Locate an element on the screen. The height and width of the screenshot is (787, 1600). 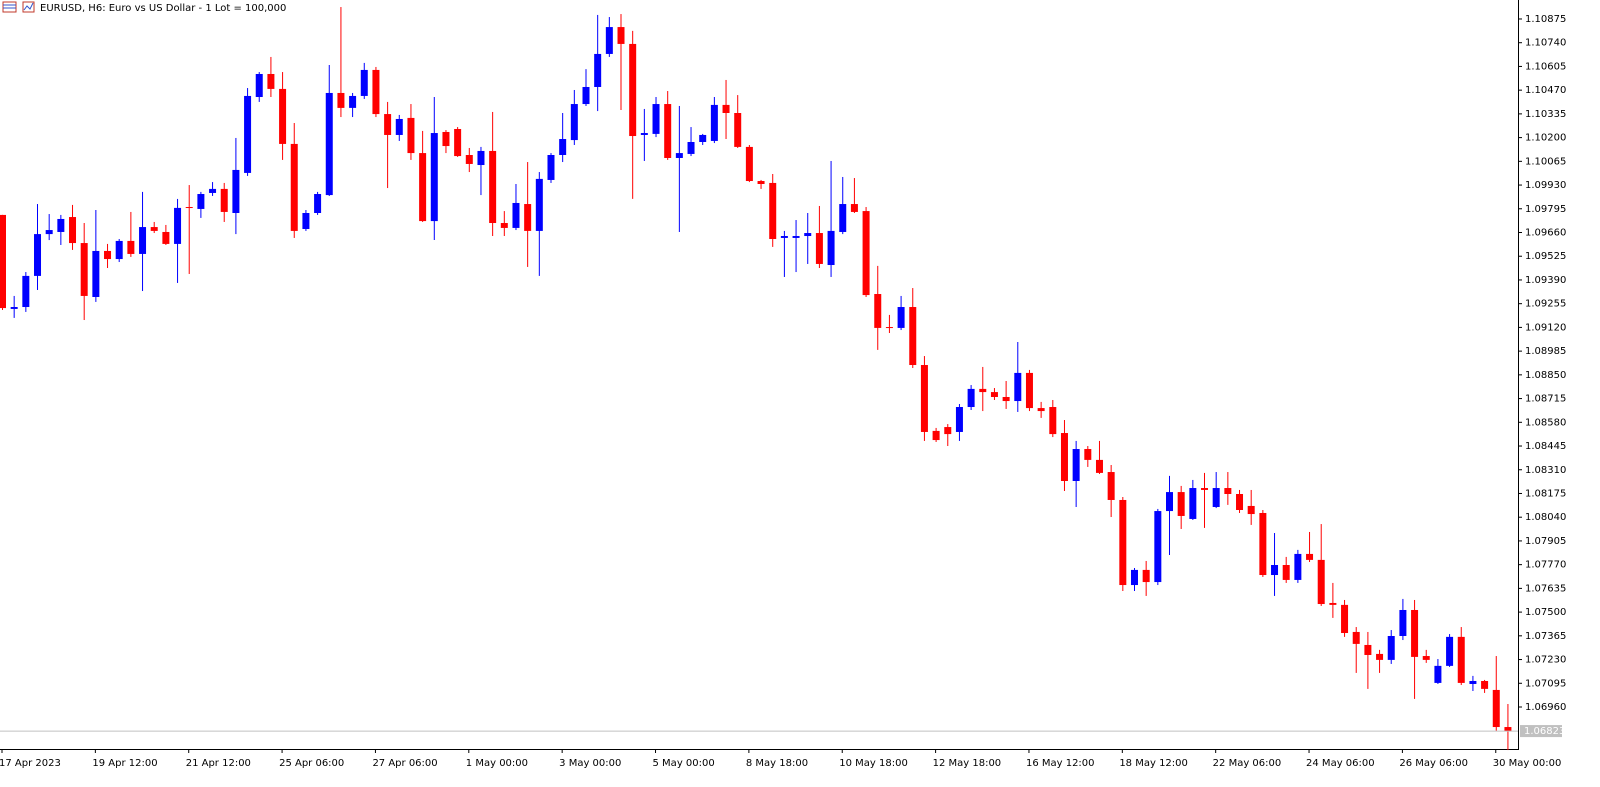
y-tick-label: 1.07500 is located at coordinates (1545, 612).